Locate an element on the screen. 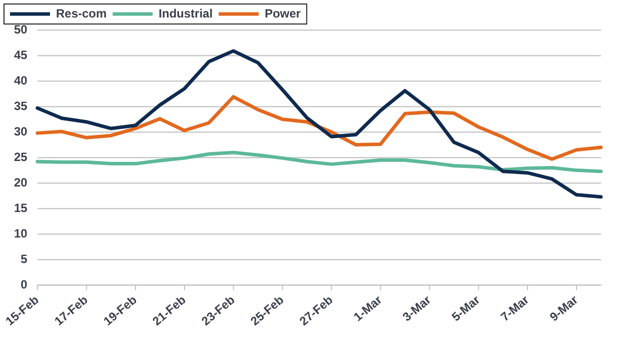 The image size is (619, 342). legend-label: Res-com is located at coordinates (81, 13).